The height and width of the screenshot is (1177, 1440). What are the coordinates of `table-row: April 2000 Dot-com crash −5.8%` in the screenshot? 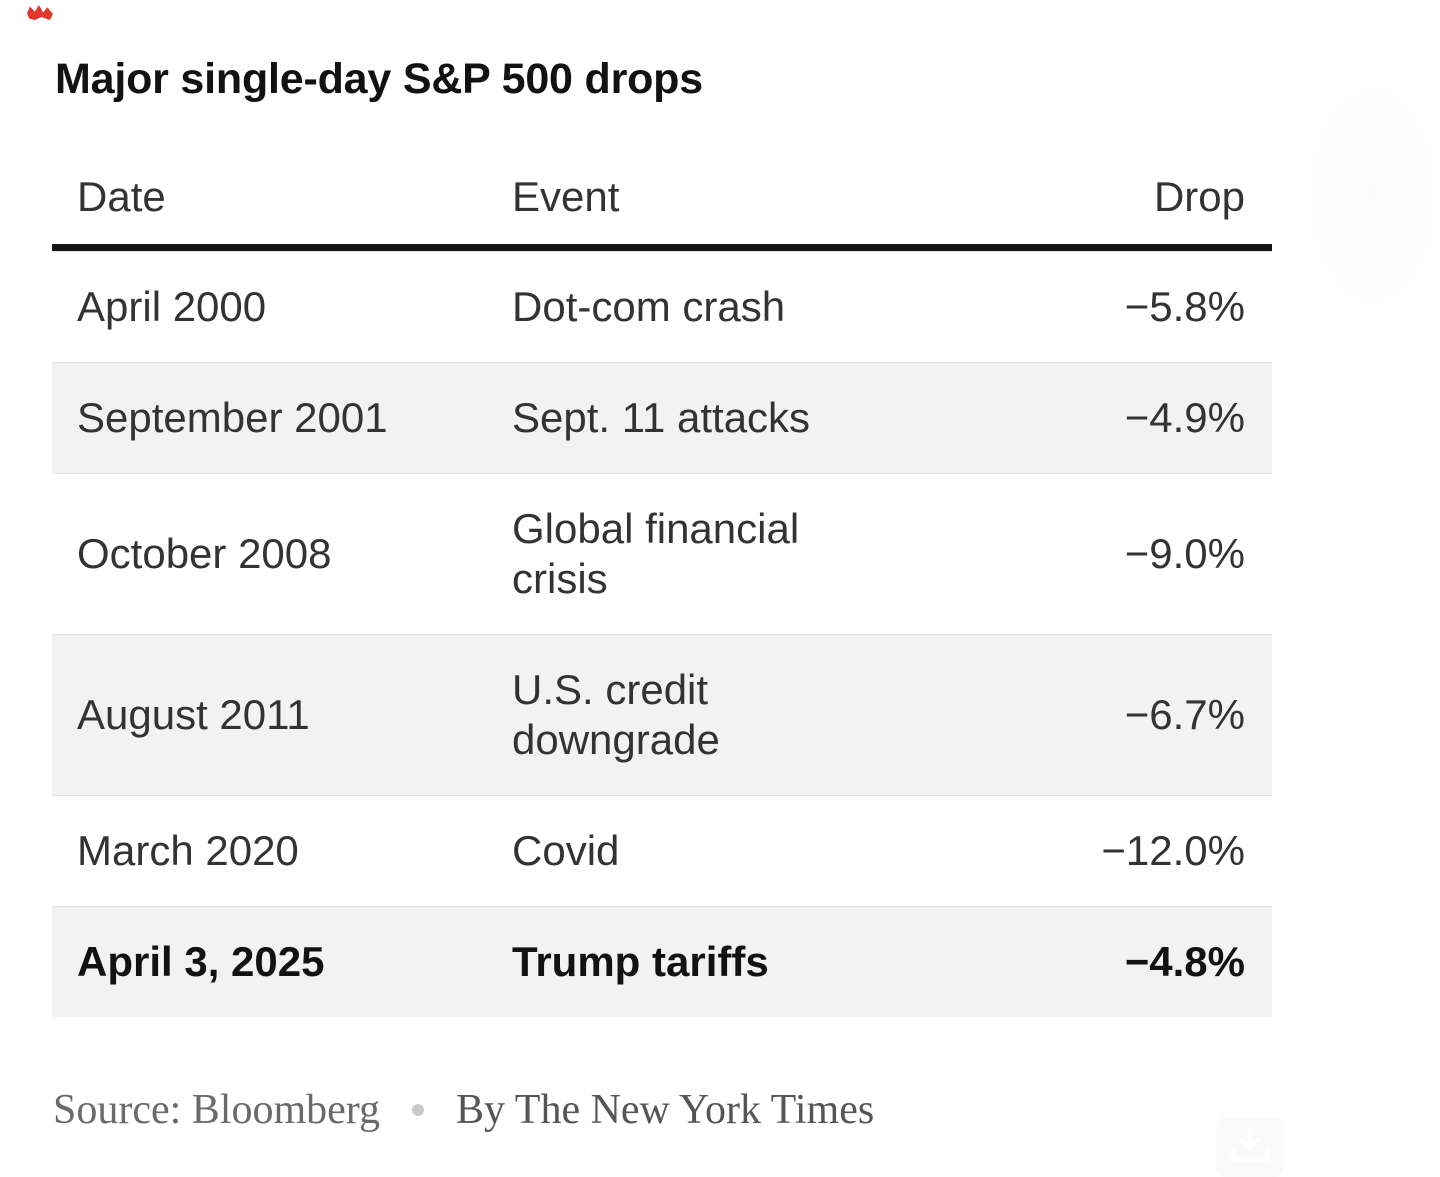 It's located at (662, 306).